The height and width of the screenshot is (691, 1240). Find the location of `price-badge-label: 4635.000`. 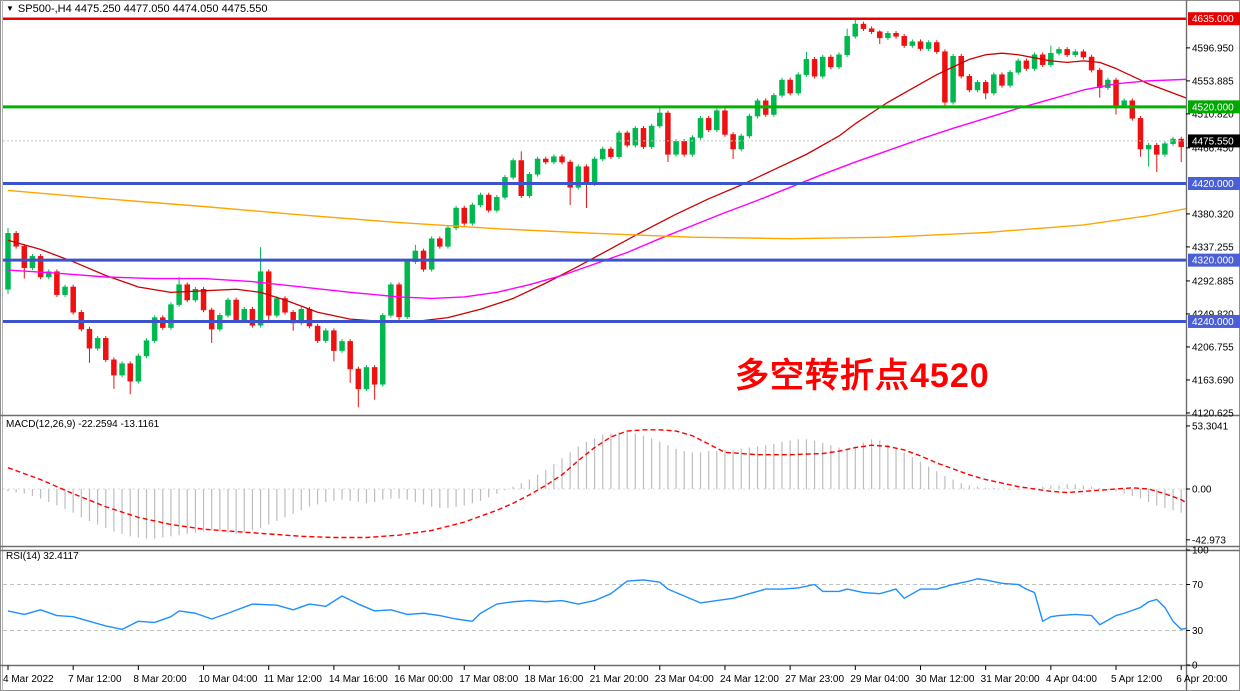

price-badge-label: 4635.000 is located at coordinates (1213, 19).